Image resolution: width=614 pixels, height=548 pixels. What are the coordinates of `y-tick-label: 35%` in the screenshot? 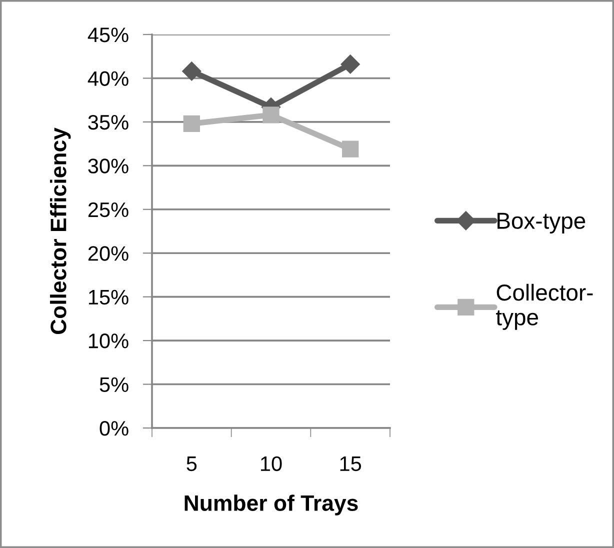 It's located at (108, 122).